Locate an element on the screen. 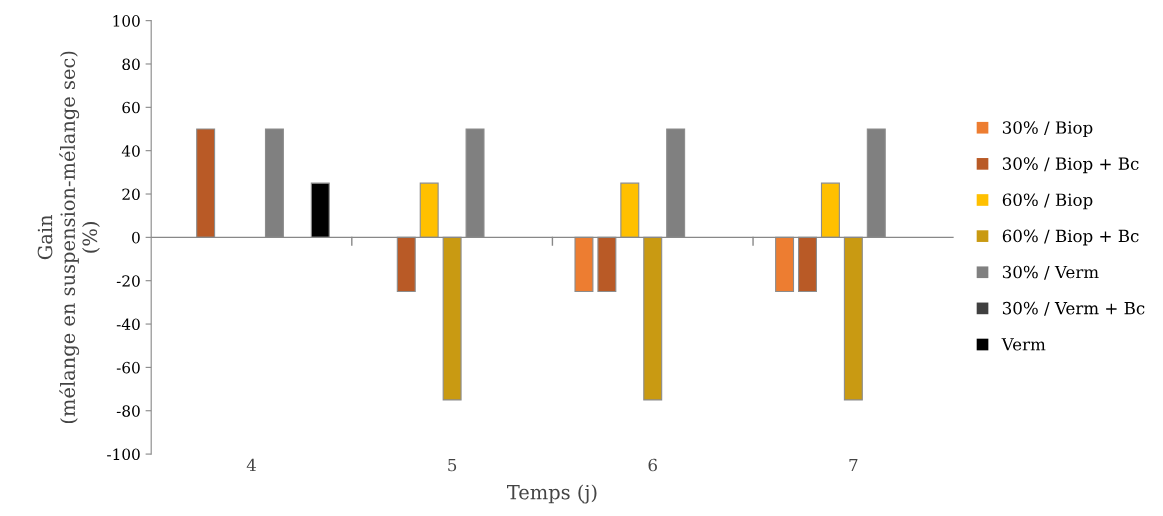 The width and height of the screenshot is (1163, 516). legend-label: 30% / Biop + Bc is located at coordinates (1070, 165).